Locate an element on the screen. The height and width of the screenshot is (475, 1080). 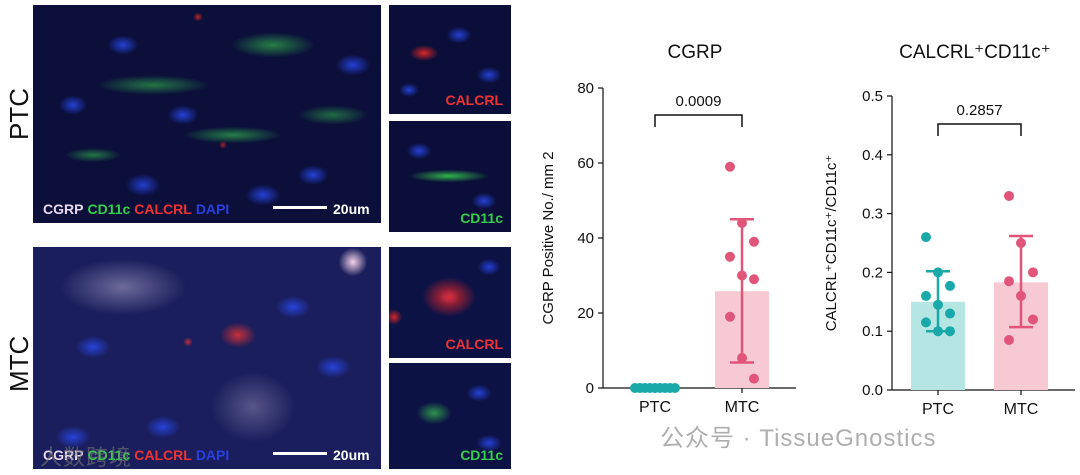
chart-title: CGRP is located at coordinates (695, 52).